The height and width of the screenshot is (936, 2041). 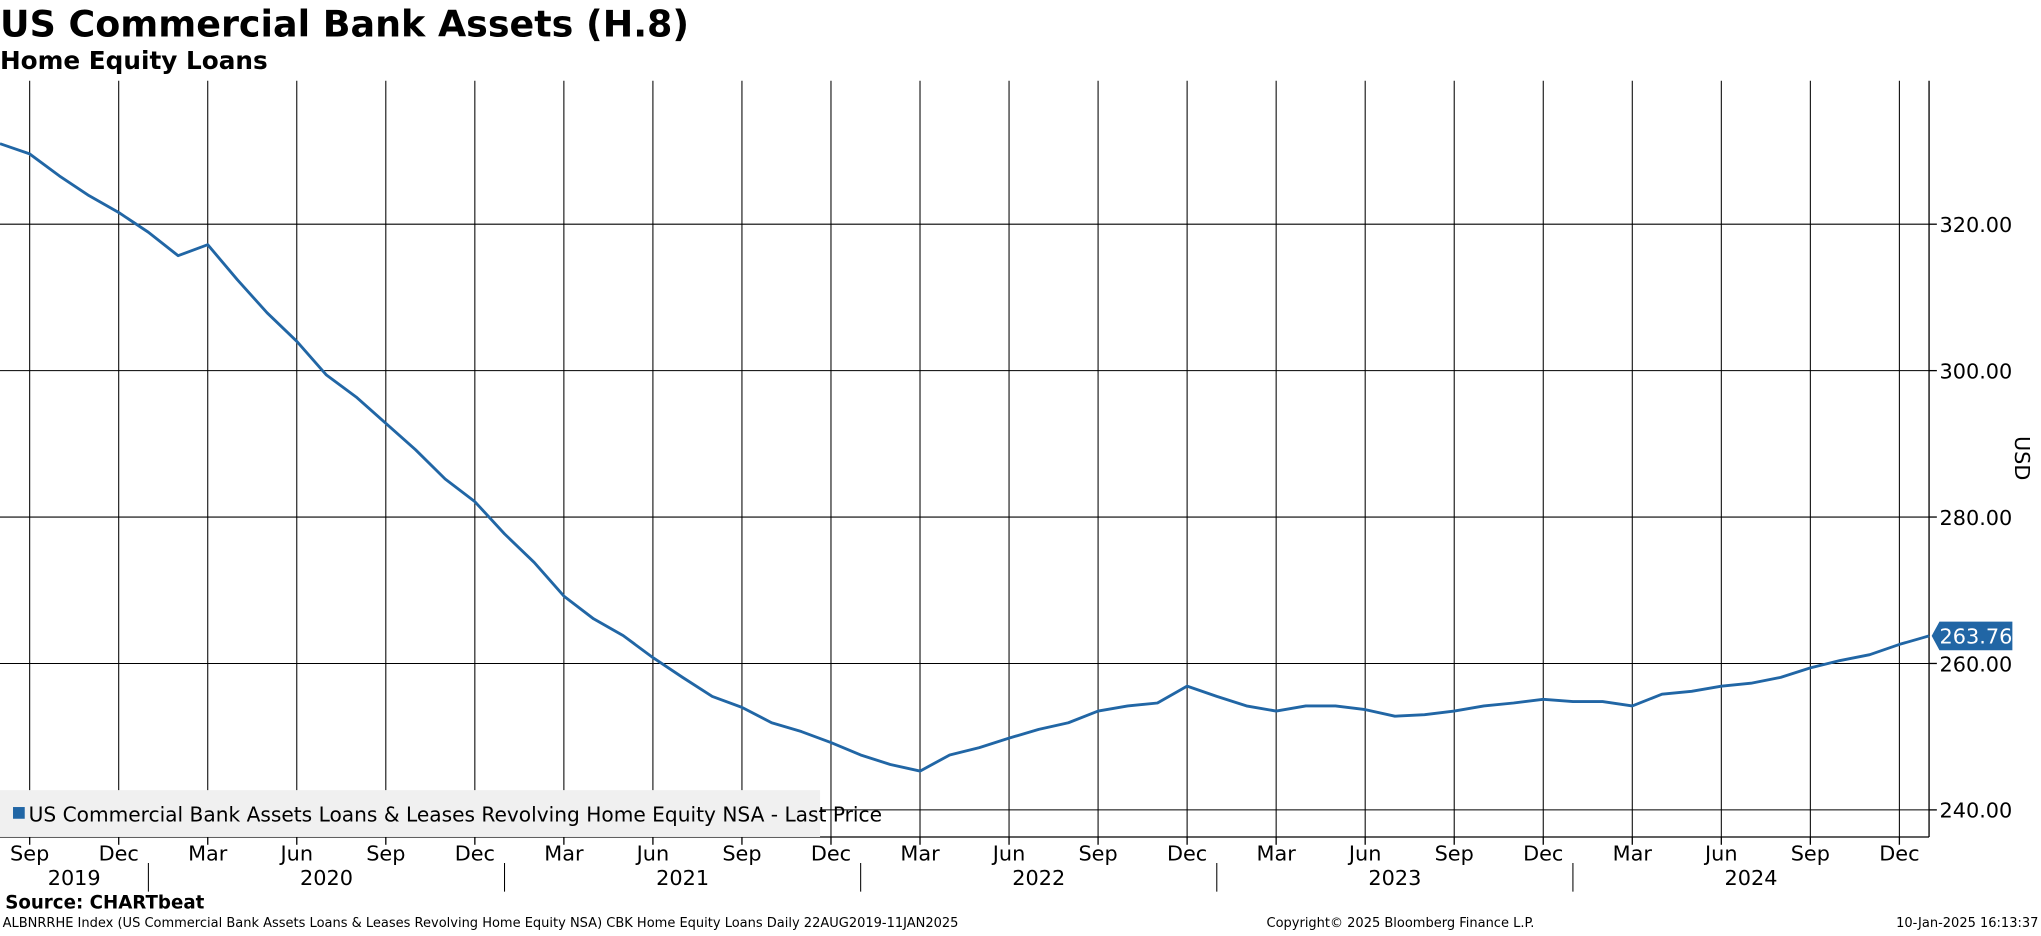 What do you see at coordinates (74, 878) in the screenshot?
I see `year-label: 2019` at bounding box center [74, 878].